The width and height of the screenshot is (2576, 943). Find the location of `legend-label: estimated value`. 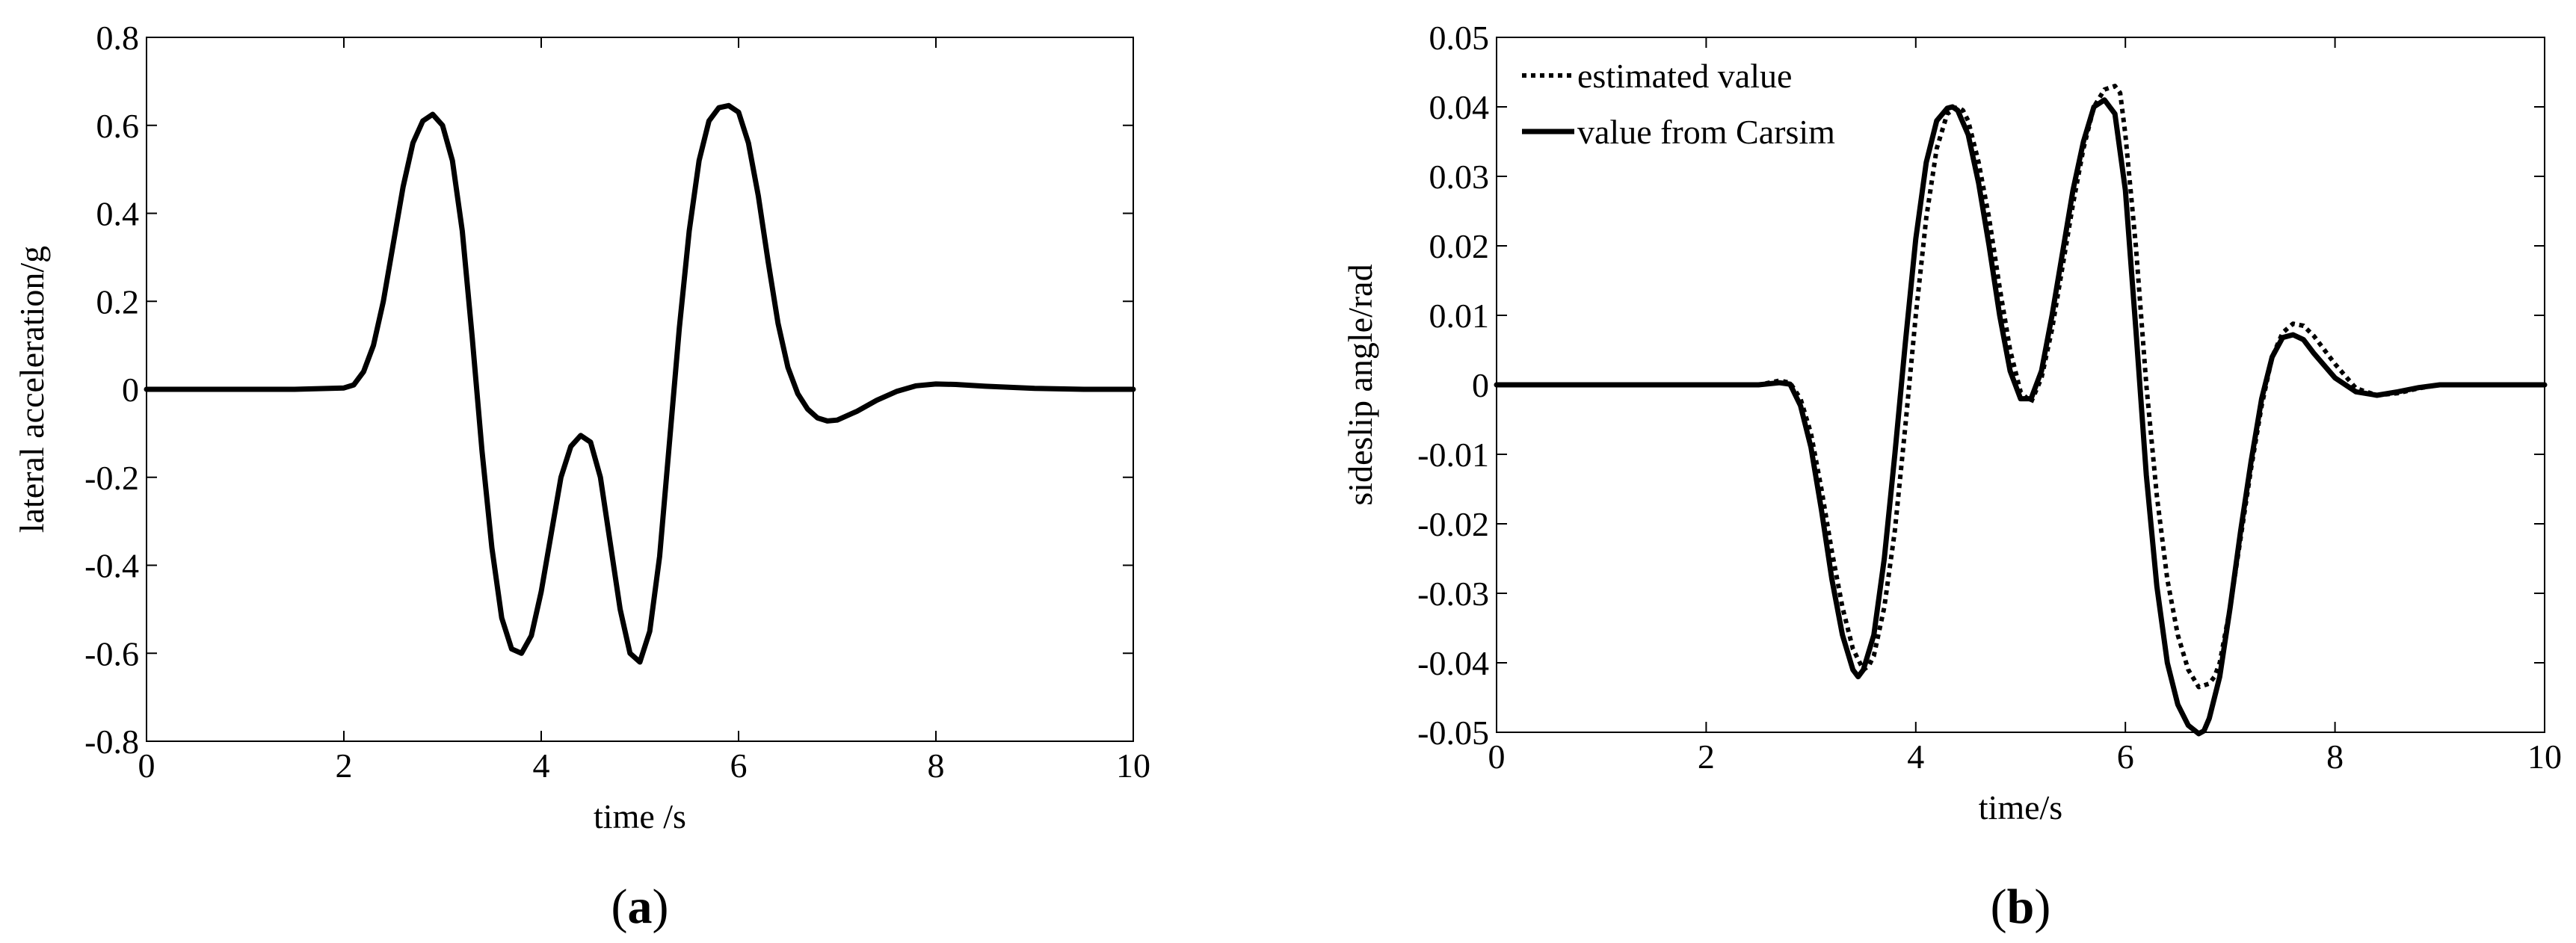

legend-label: estimated value is located at coordinates (1684, 76).